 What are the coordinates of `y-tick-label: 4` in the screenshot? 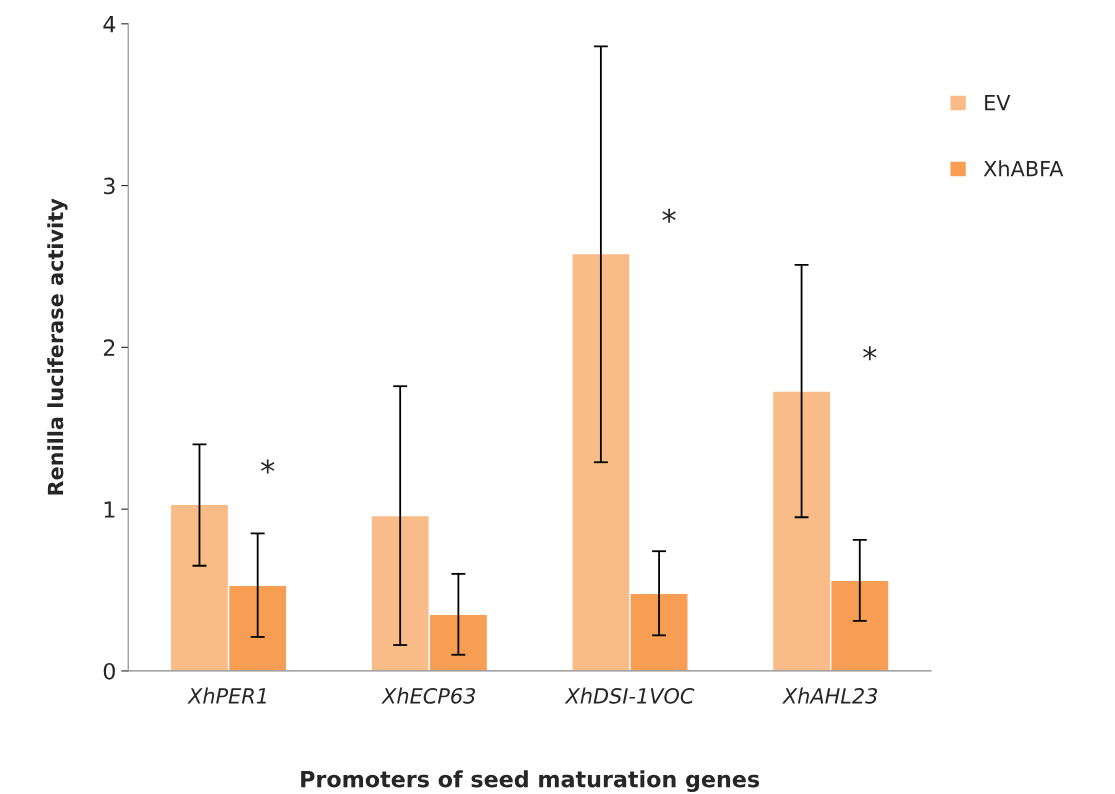 It's located at (109, 24).